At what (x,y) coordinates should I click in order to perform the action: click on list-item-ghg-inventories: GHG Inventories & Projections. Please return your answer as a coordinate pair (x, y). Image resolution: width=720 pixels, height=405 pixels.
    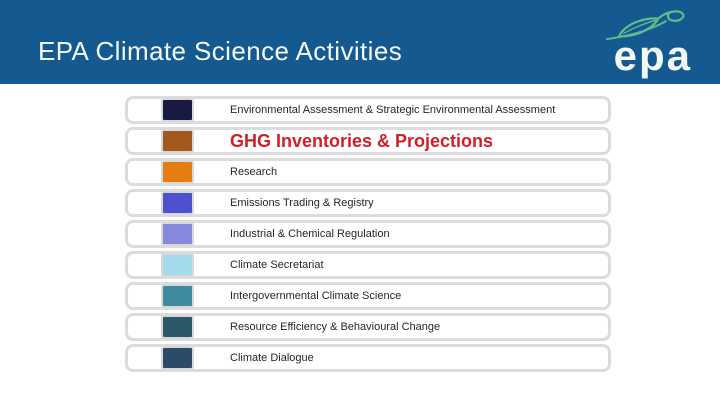
    Looking at the image, I should click on (368, 141).